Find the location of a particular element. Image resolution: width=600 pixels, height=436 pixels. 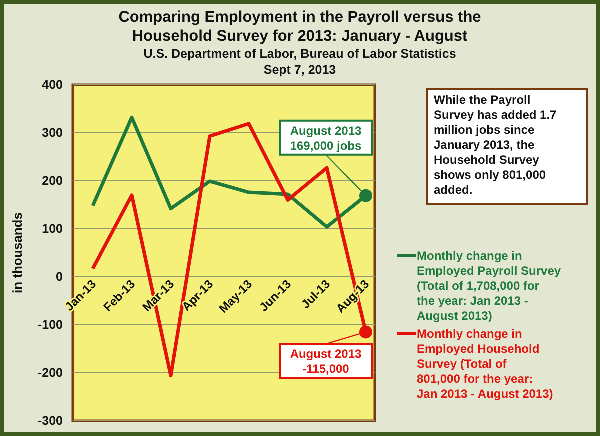

legend-label: Monthly change in Employed Payroll Survey (Total of 1,708,000 for the year: Jan 2013 - August 2013) is located at coordinates (489, 286).